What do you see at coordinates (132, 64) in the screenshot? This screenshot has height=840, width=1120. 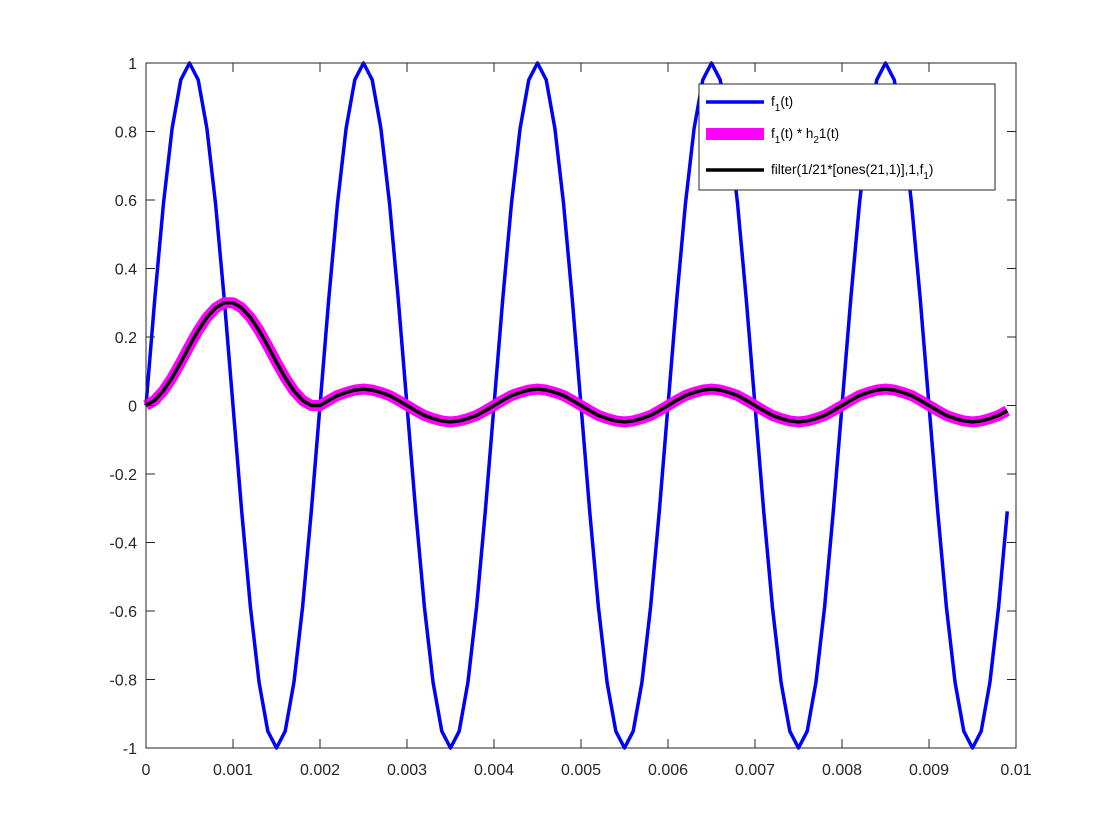 I see `y-tick-label: 1` at bounding box center [132, 64].